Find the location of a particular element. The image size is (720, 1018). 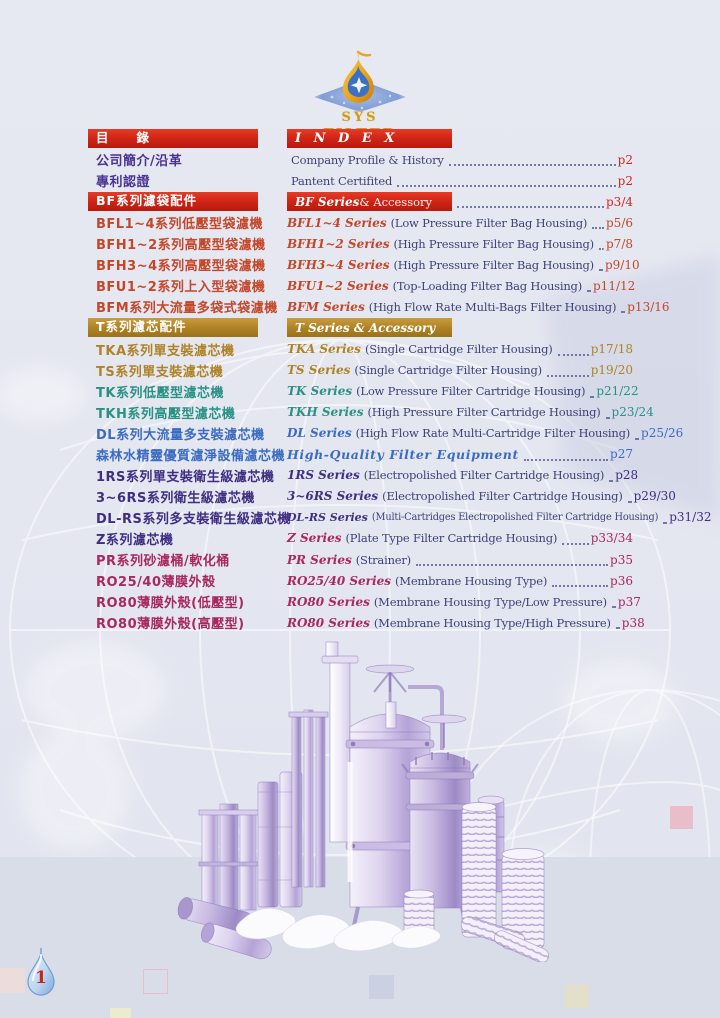

index-item-row: High-Quality Filter Equipment p27 is located at coordinates (460, 454).